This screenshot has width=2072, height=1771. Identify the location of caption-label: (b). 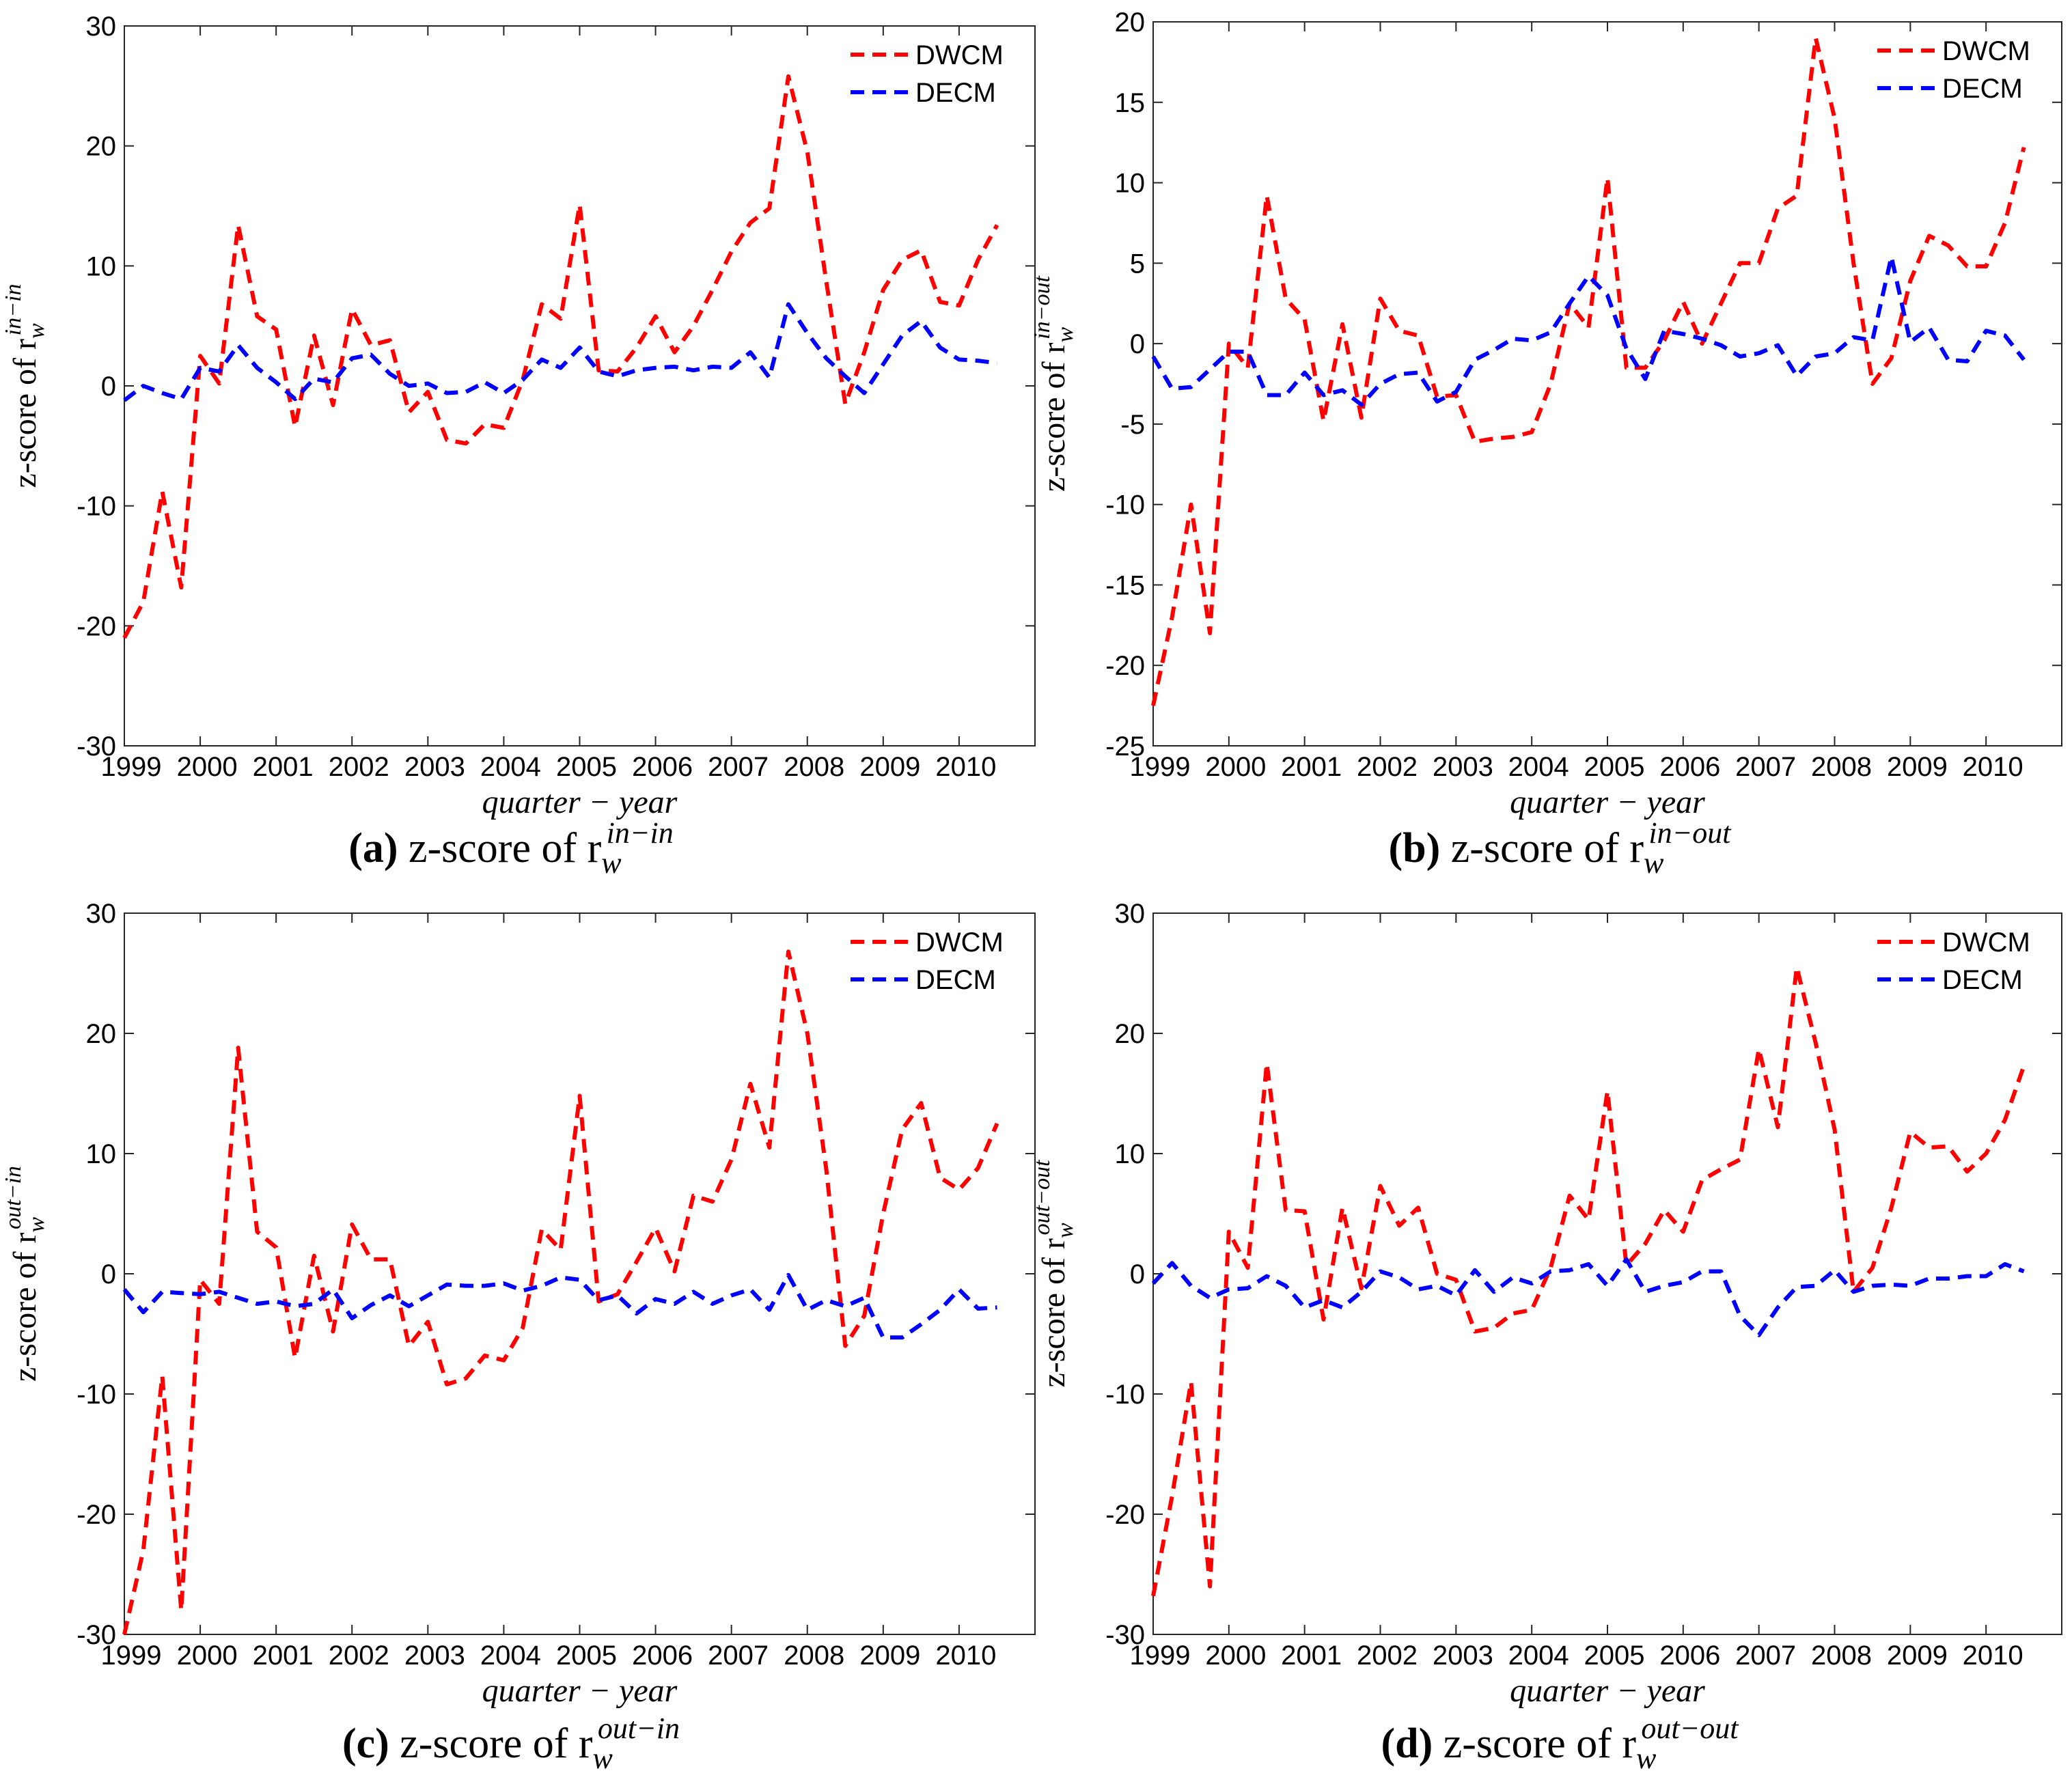
(1414, 848).